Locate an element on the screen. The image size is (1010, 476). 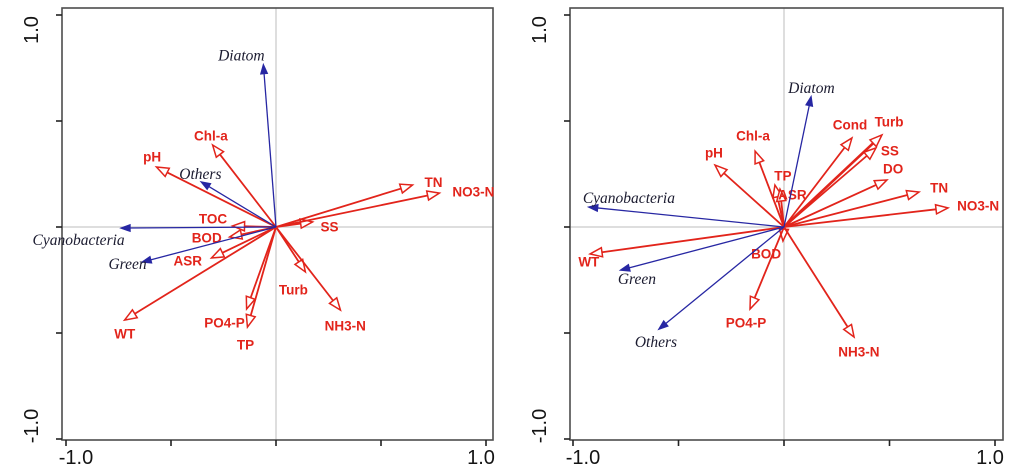
env-arrow-asr is located at coordinates (243, 242).